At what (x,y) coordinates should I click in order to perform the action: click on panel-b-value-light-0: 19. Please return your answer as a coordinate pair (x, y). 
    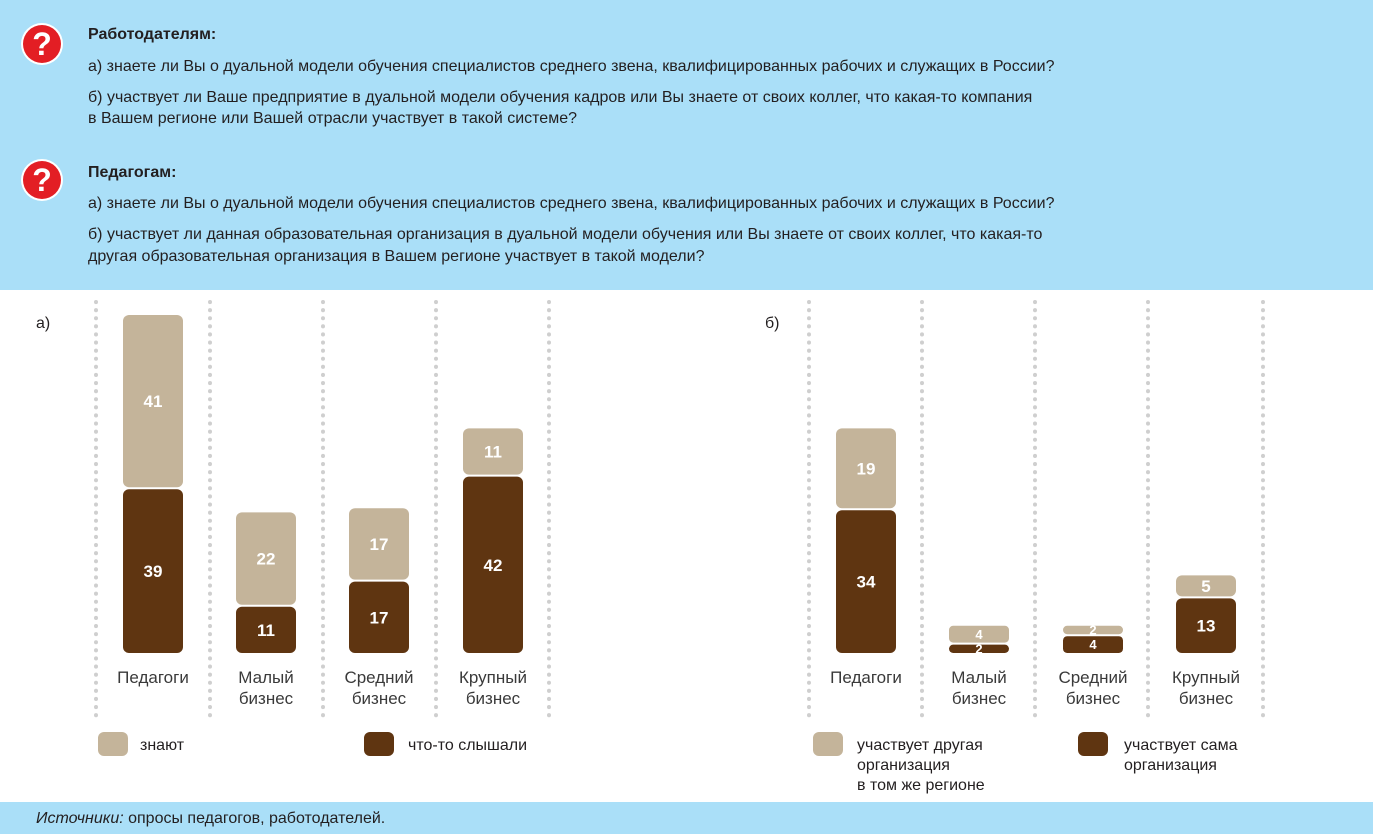
    Looking at the image, I should click on (866, 468).